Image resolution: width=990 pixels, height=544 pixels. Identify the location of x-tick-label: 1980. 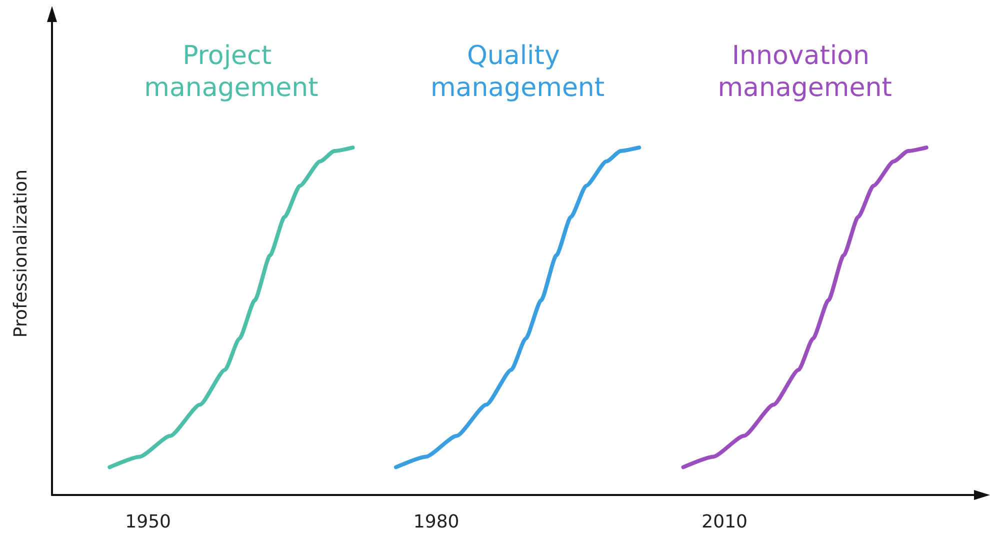
(436, 522).